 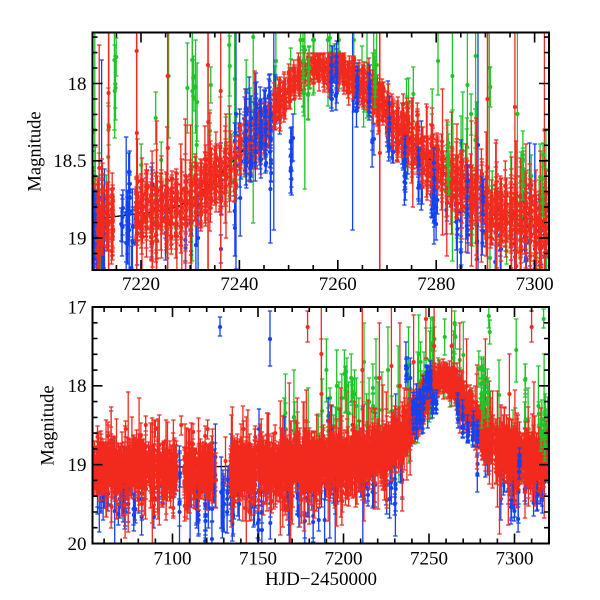 What do you see at coordinates (141, 284) in the screenshot?
I see `svg-text: 7220` at bounding box center [141, 284].